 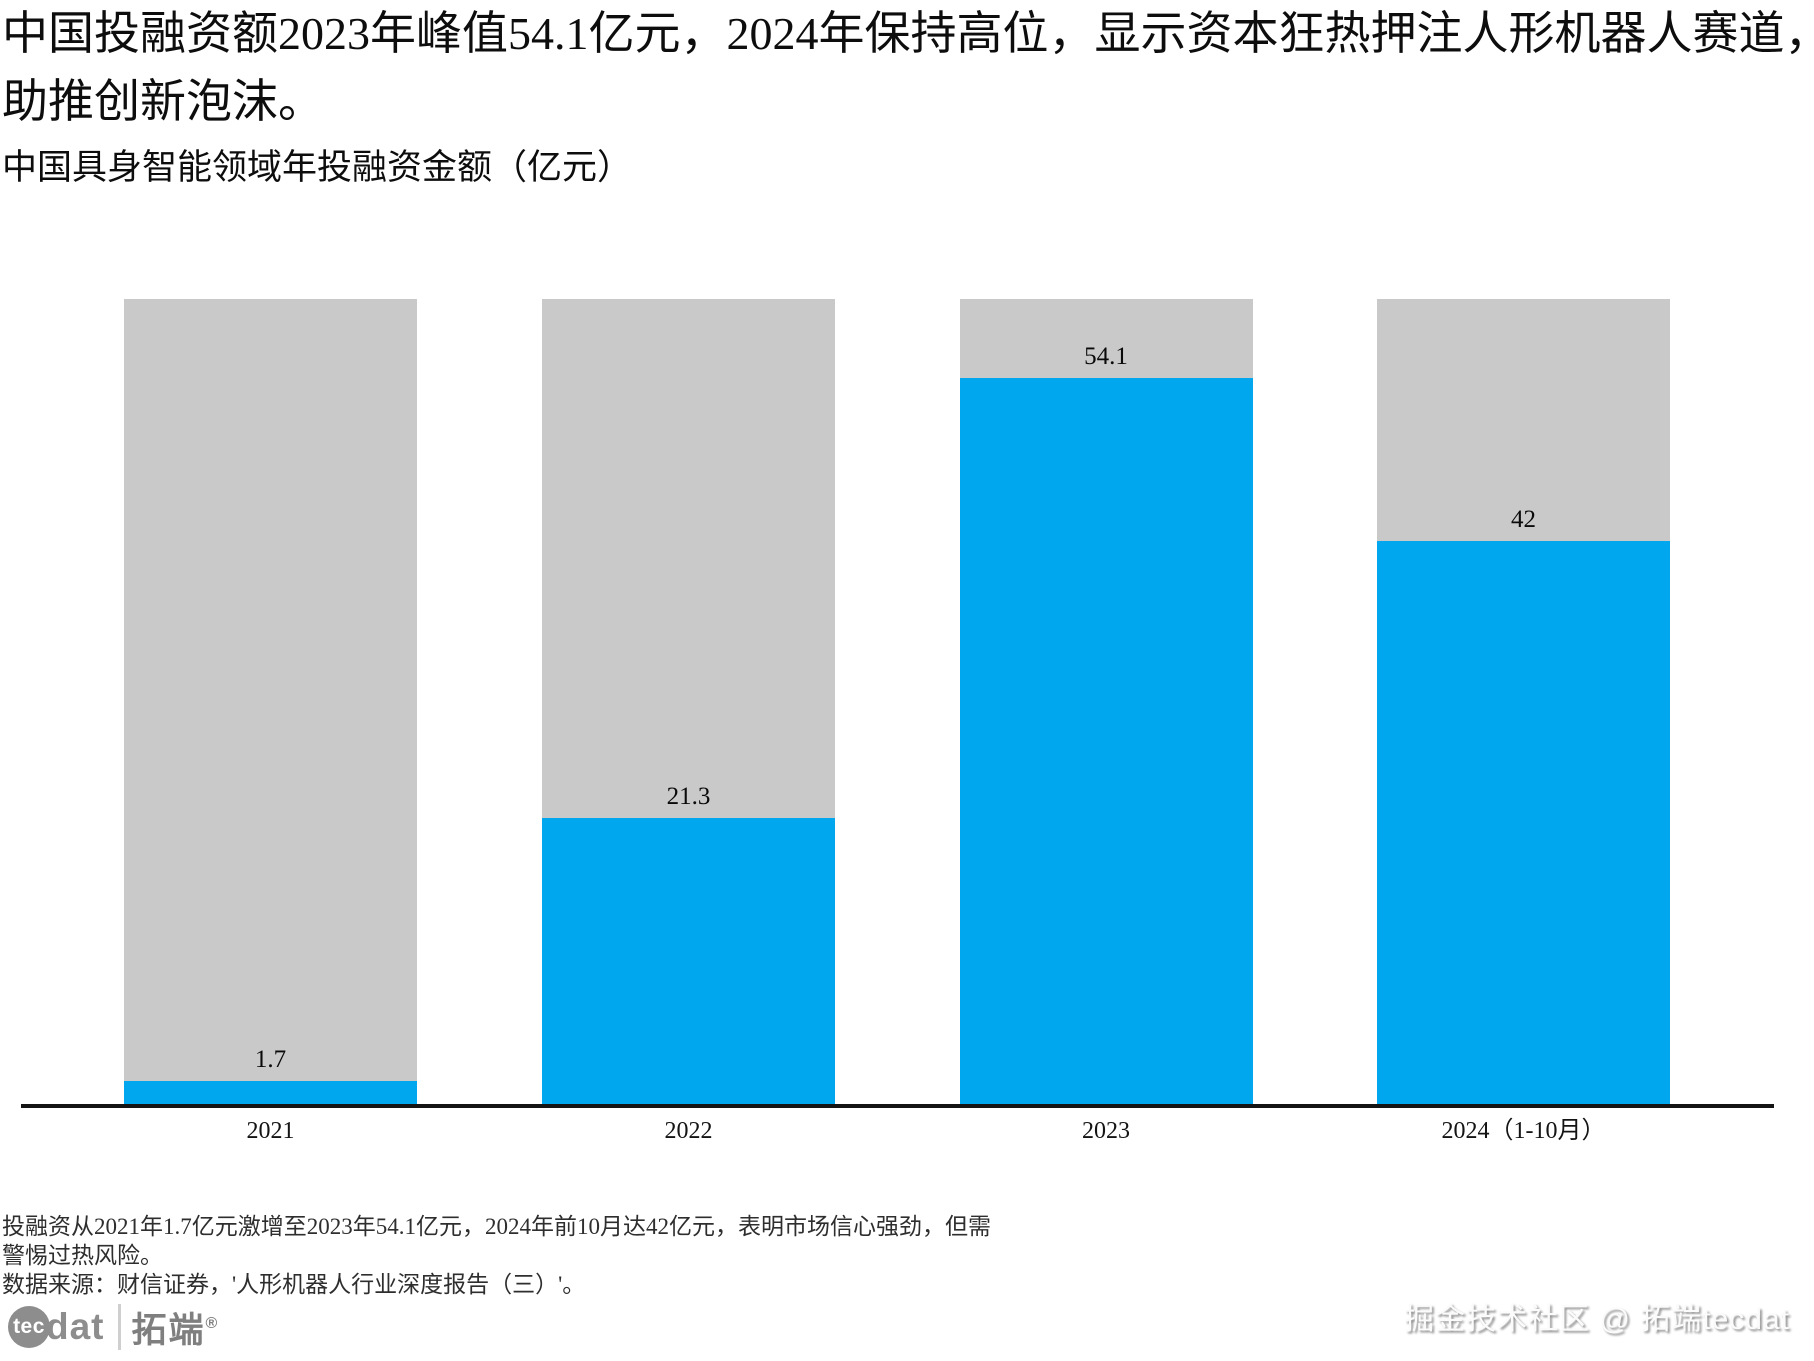 What do you see at coordinates (175, 1330) in the screenshot?
I see `logo-chinese-text: 拓端®` at bounding box center [175, 1330].